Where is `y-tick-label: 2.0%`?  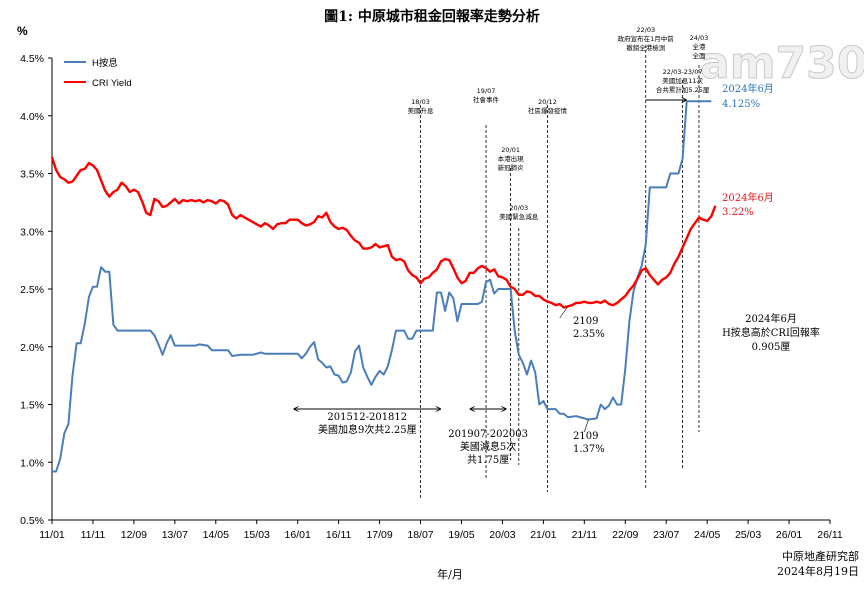 y-tick-label: 2.0% is located at coordinates (32, 348).